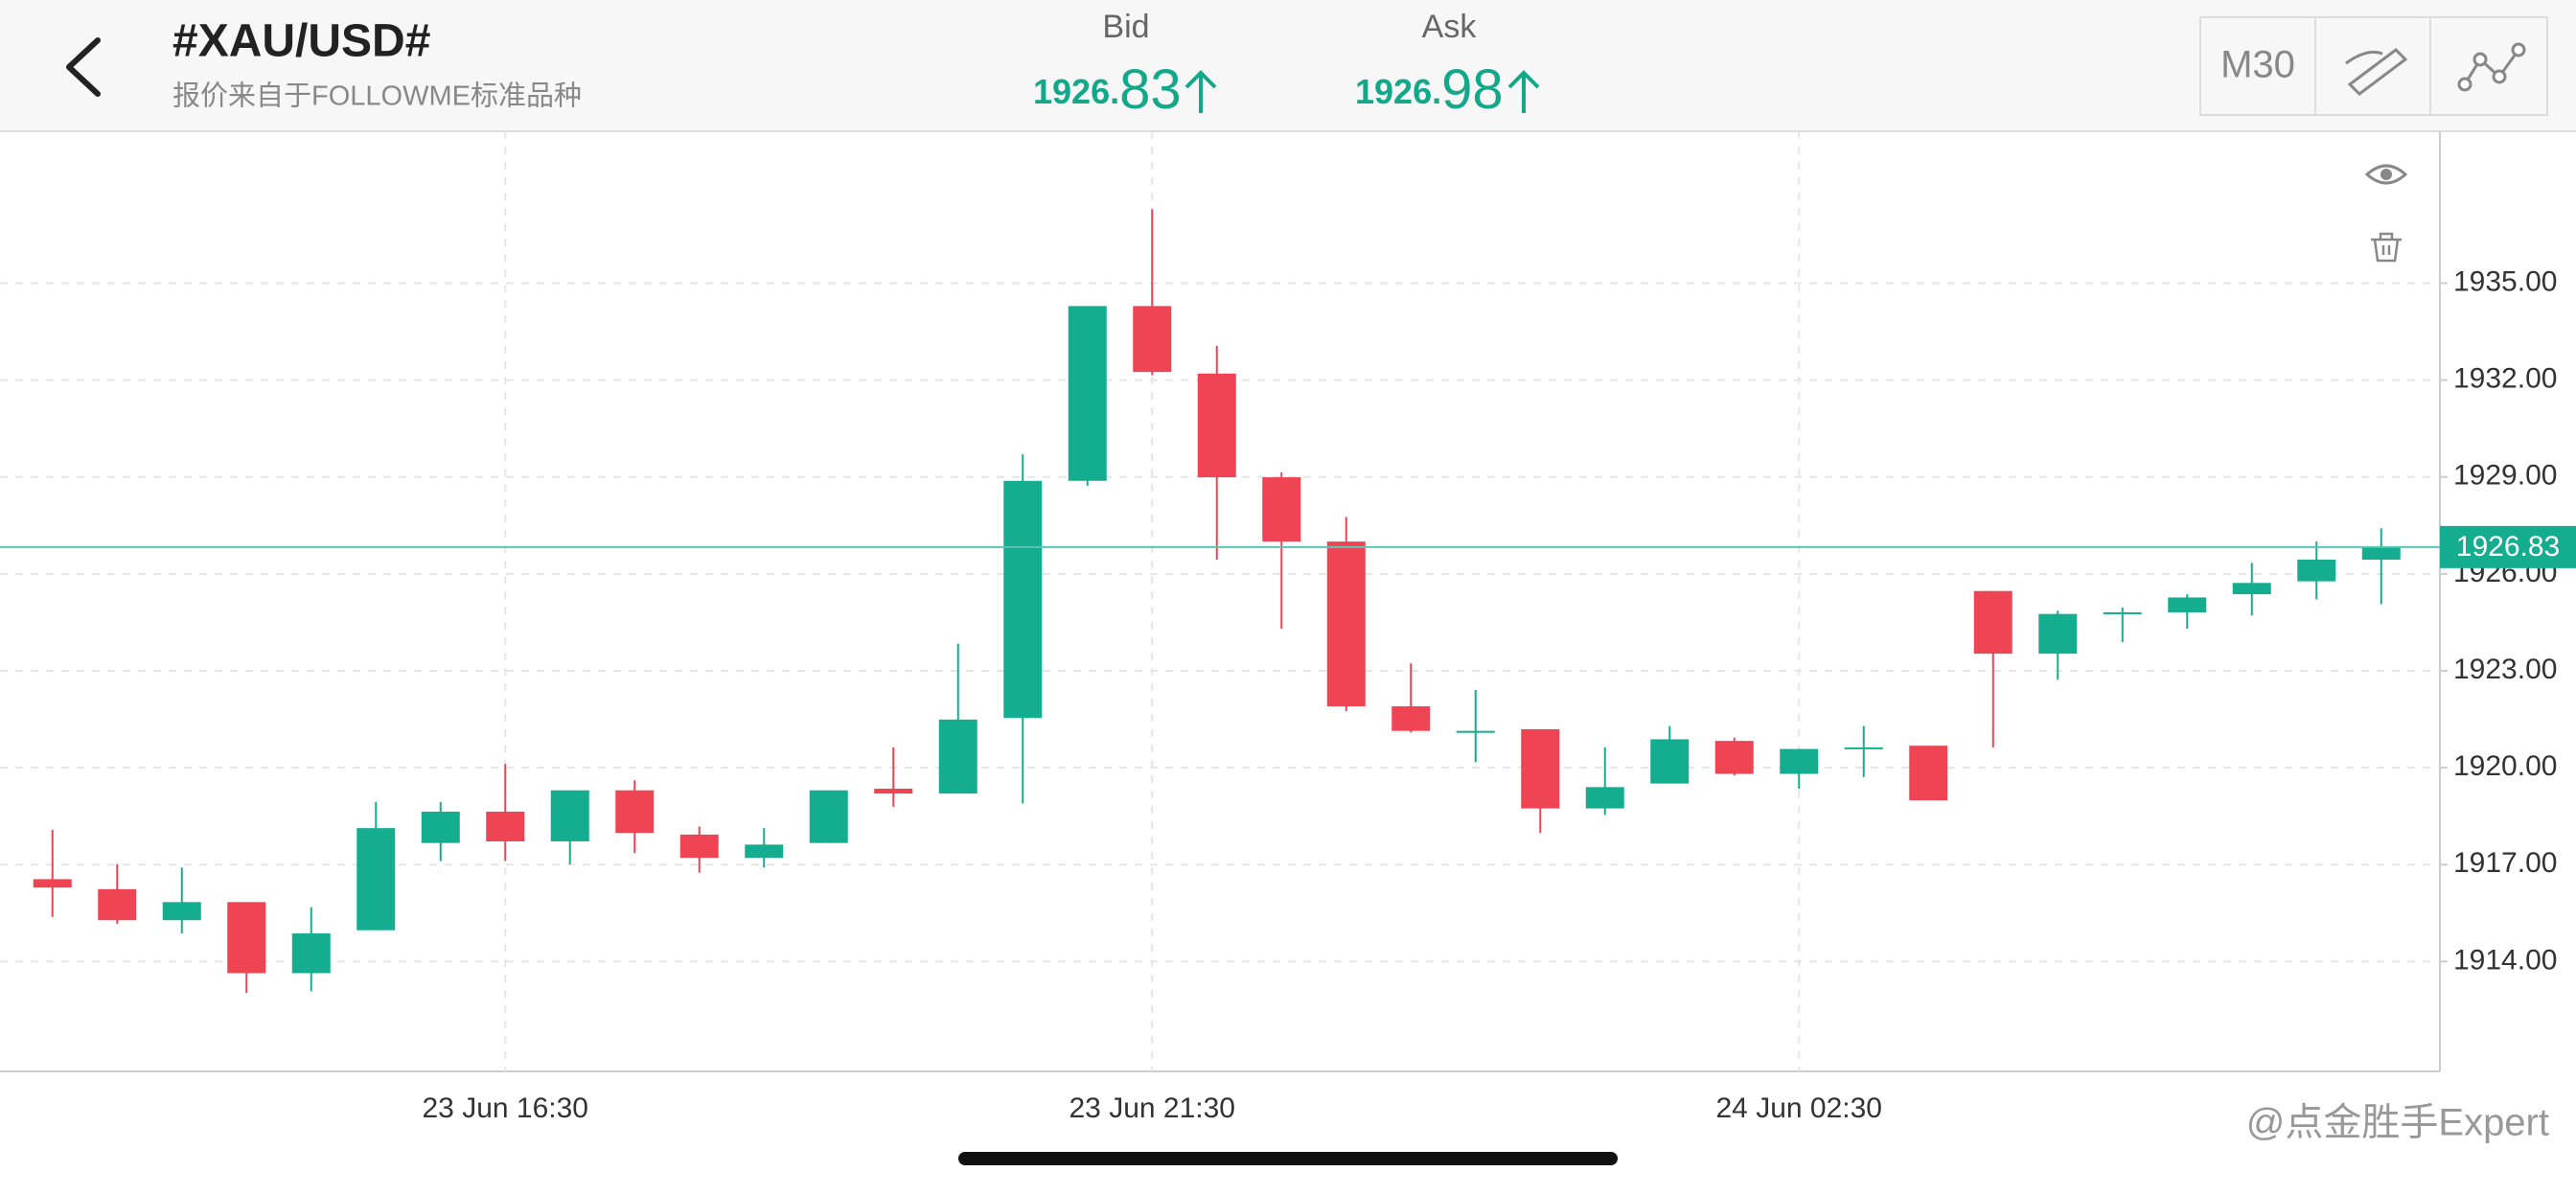 The image size is (2576, 1195). I want to click on y-tick-label: 1923.00, so click(2505, 669).